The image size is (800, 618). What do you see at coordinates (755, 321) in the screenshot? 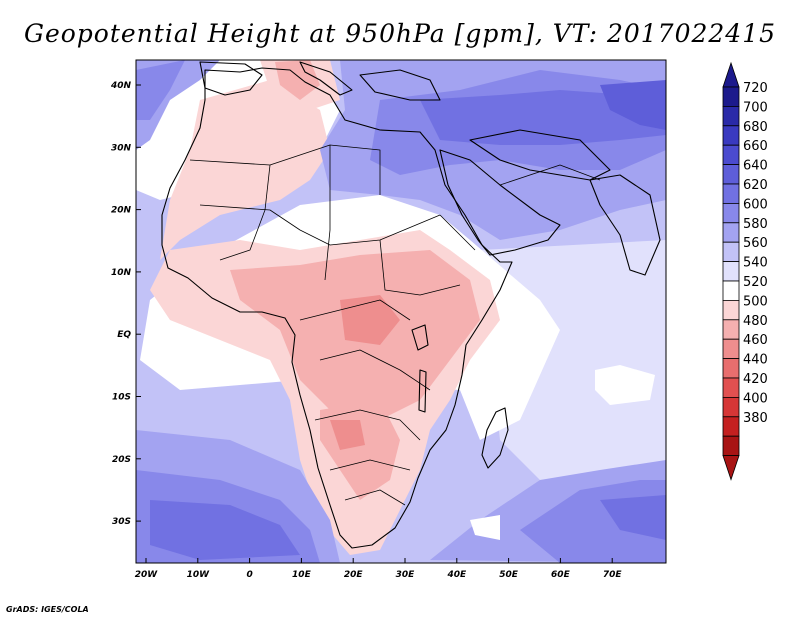
I see `colorbar-label: 480` at bounding box center [755, 321].